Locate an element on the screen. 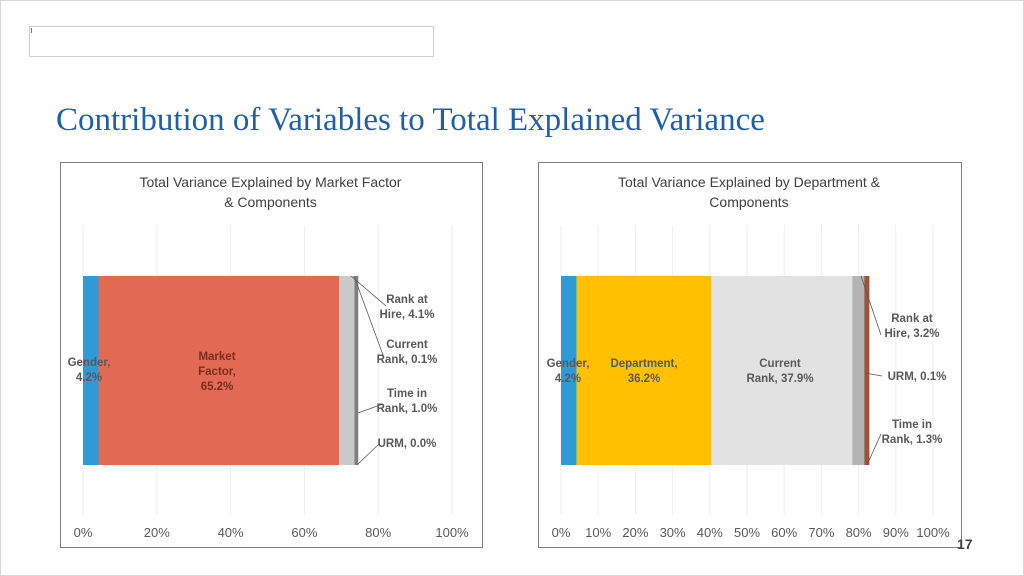 Image resolution: width=1024 pixels, height=576 pixels. data-label-urm: URM, 0.1% is located at coordinates (917, 377).